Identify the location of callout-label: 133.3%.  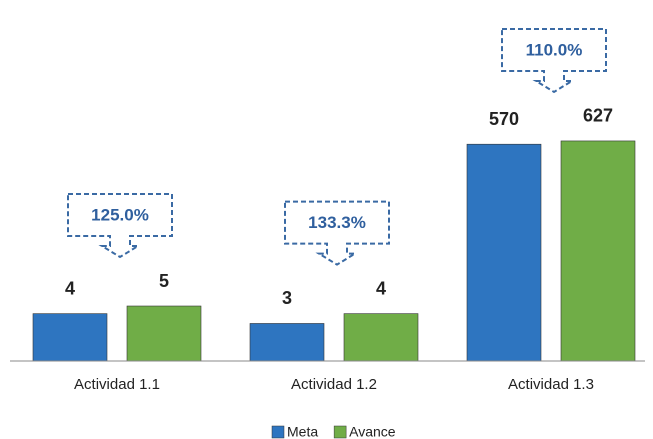
(337, 222).